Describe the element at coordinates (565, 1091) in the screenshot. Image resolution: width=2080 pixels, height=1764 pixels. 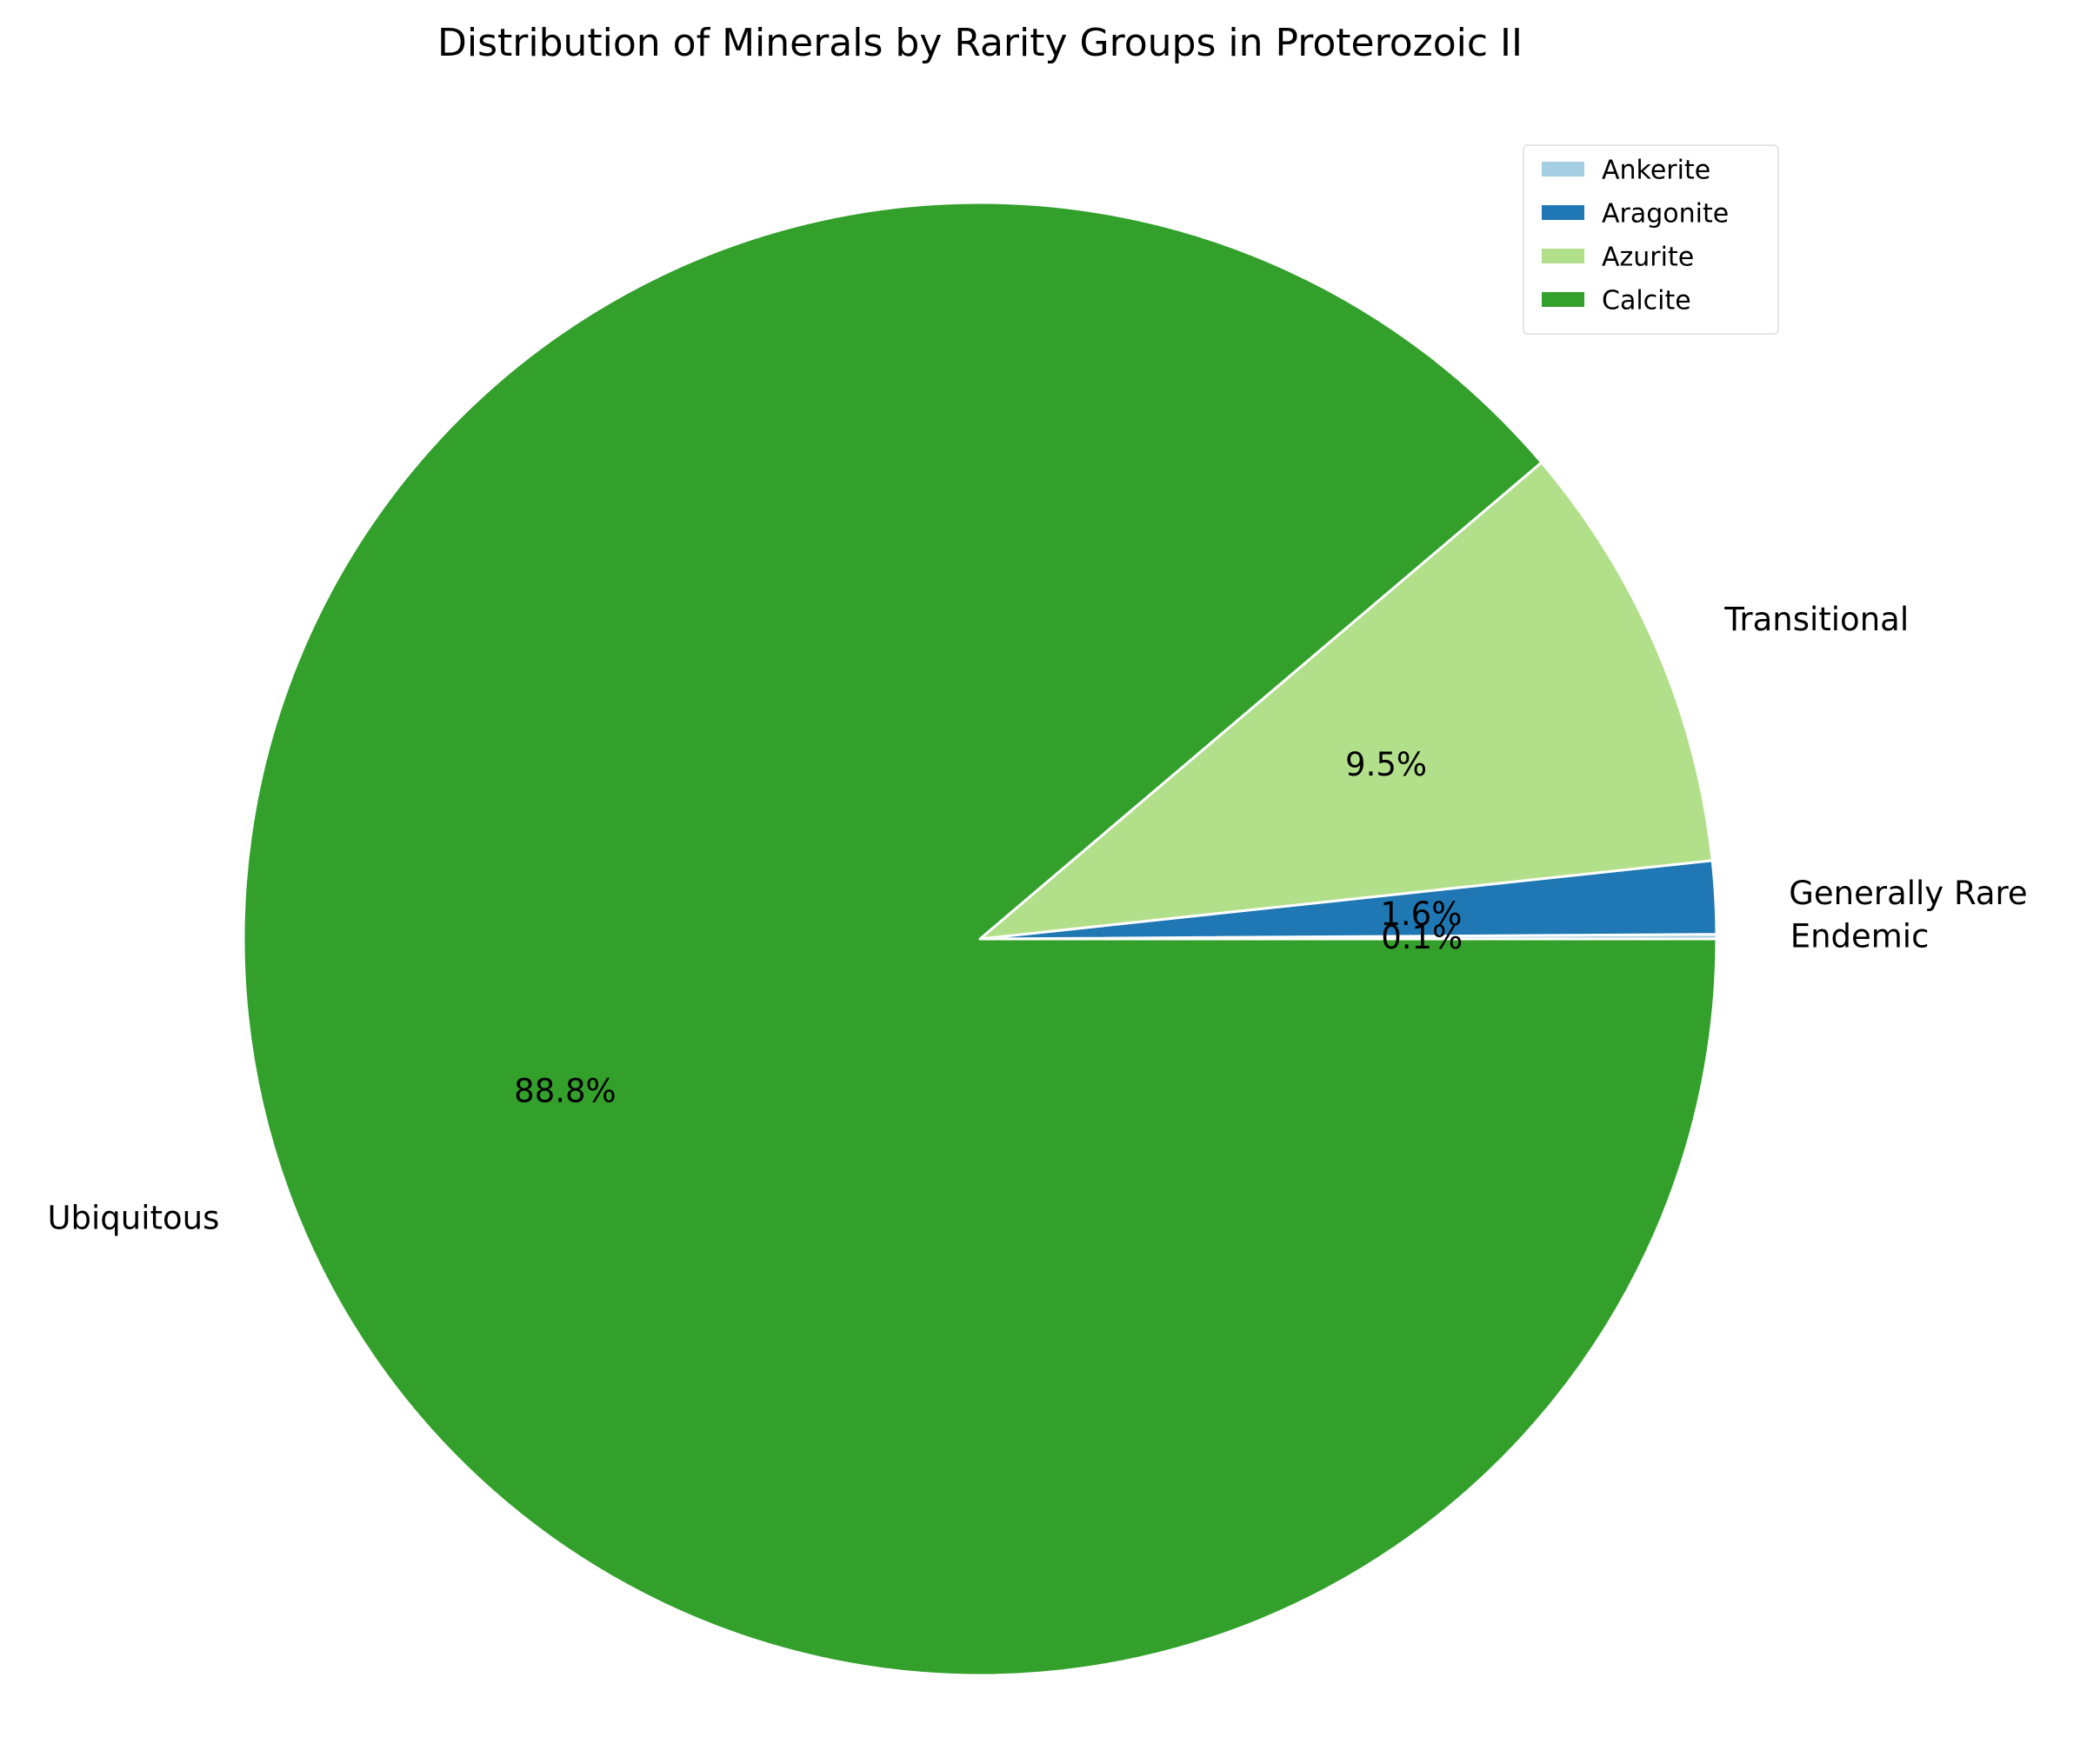
I see `pct-label-ubiquitous: 88.8%` at that location.